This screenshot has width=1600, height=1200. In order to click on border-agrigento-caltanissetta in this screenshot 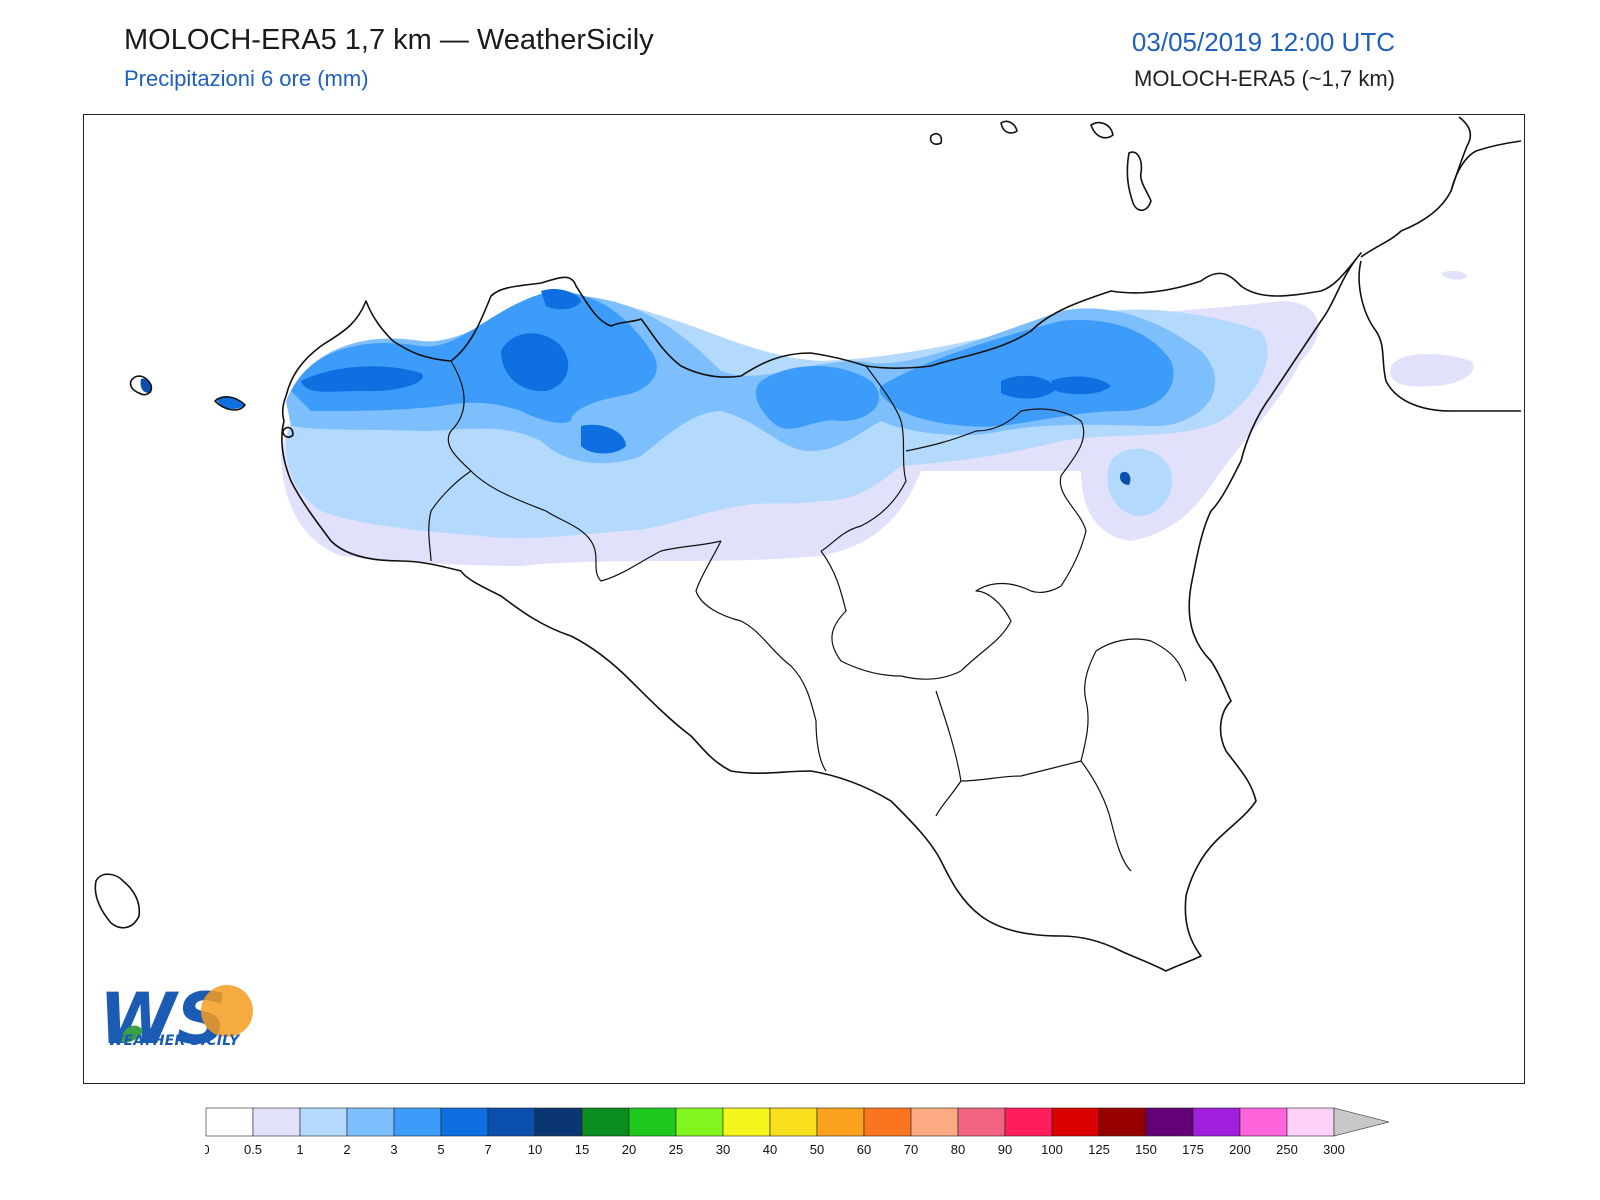, I will do `click(761, 656)`.